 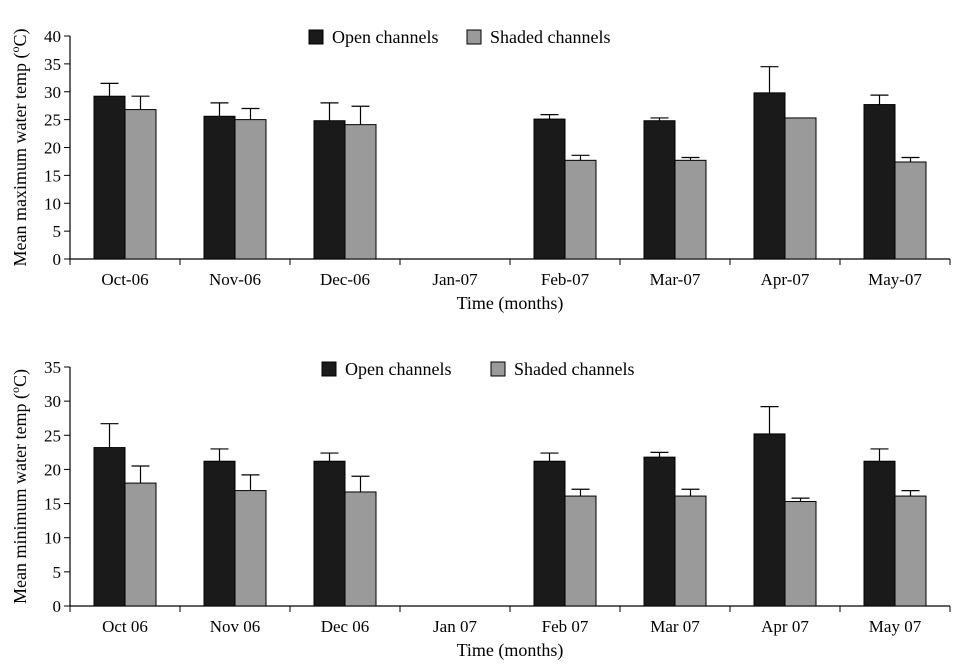 I want to click on x-tick-label: Apr 07, so click(x=785, y=626).